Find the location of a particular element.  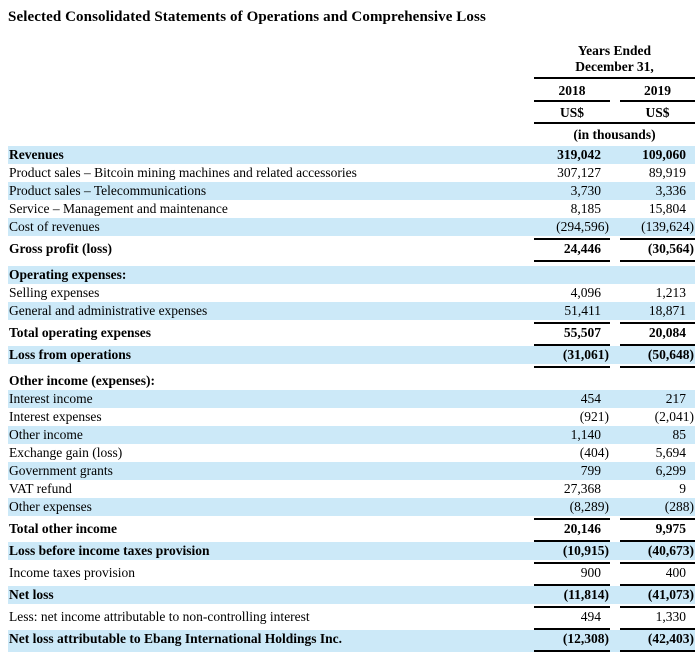

row-label: Government grants is located at coordinates (61, 470).